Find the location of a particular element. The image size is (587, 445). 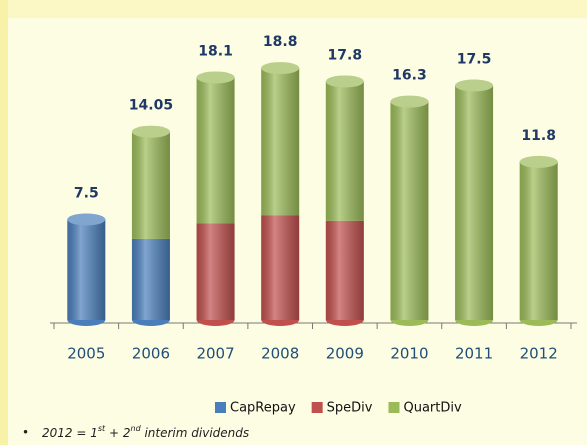

legend-label: QuartDiv is located at coordinates (432, 408).